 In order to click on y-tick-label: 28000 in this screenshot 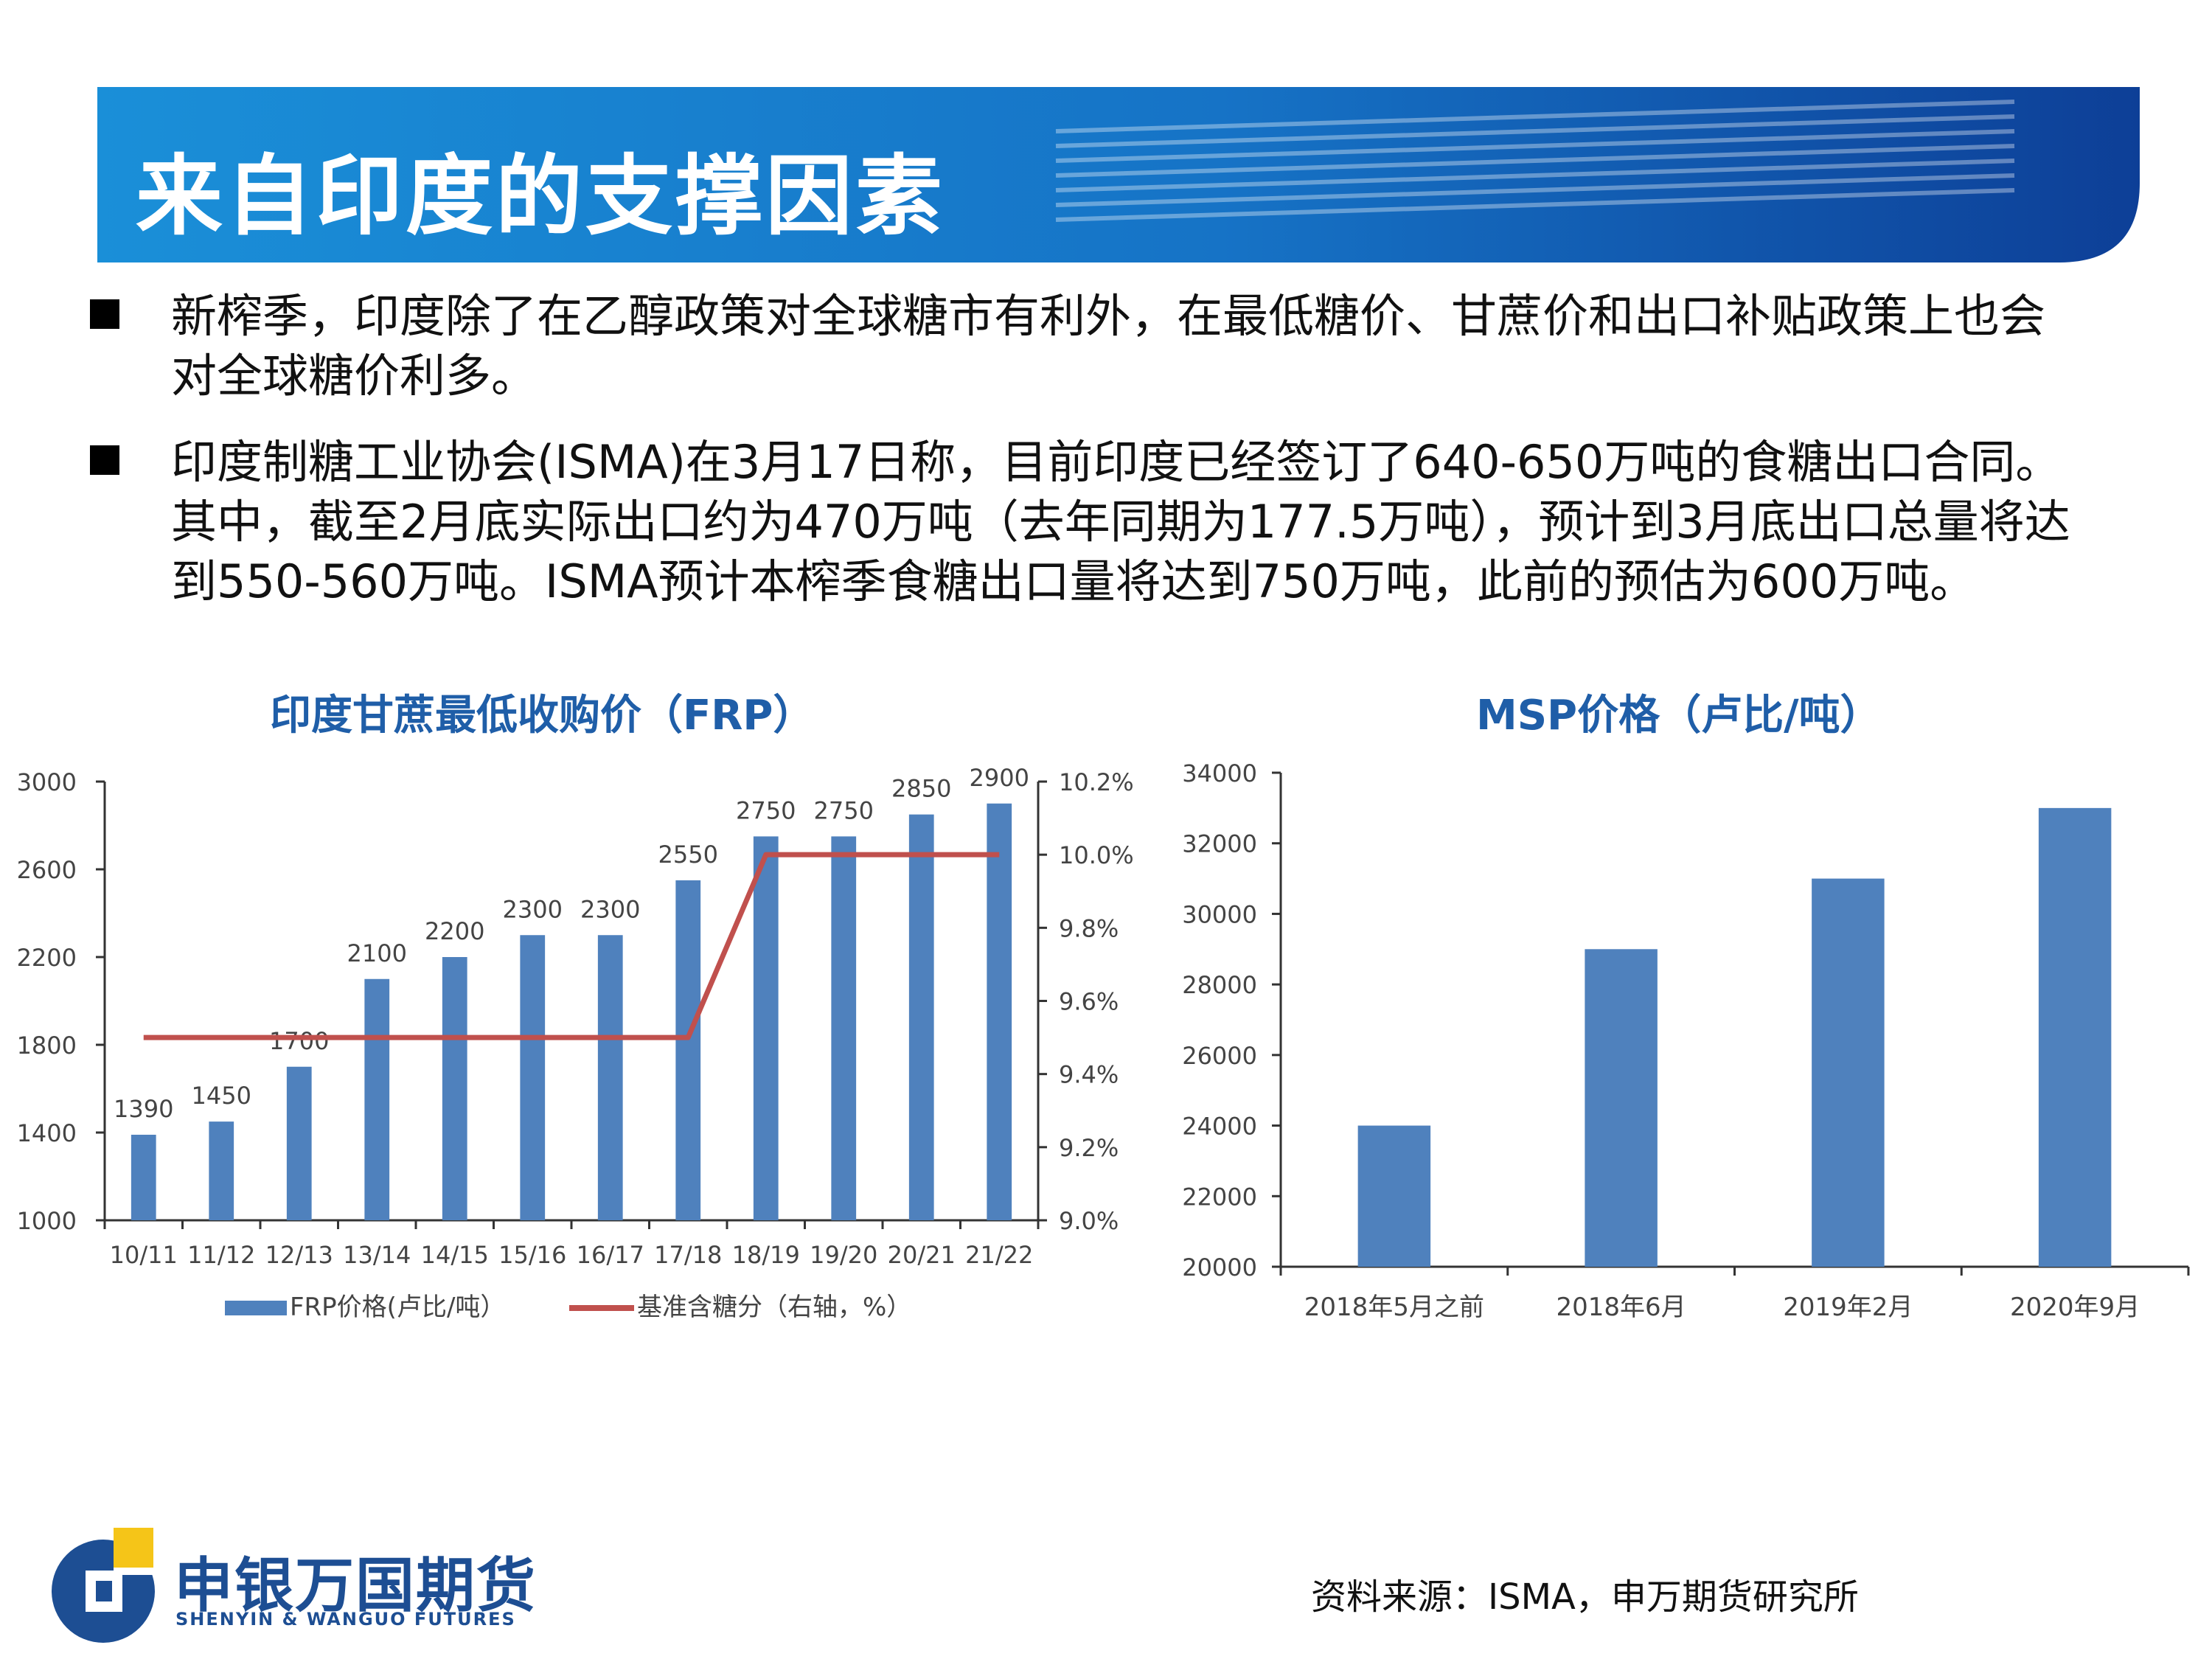, I will do `click(1219, 985)`.